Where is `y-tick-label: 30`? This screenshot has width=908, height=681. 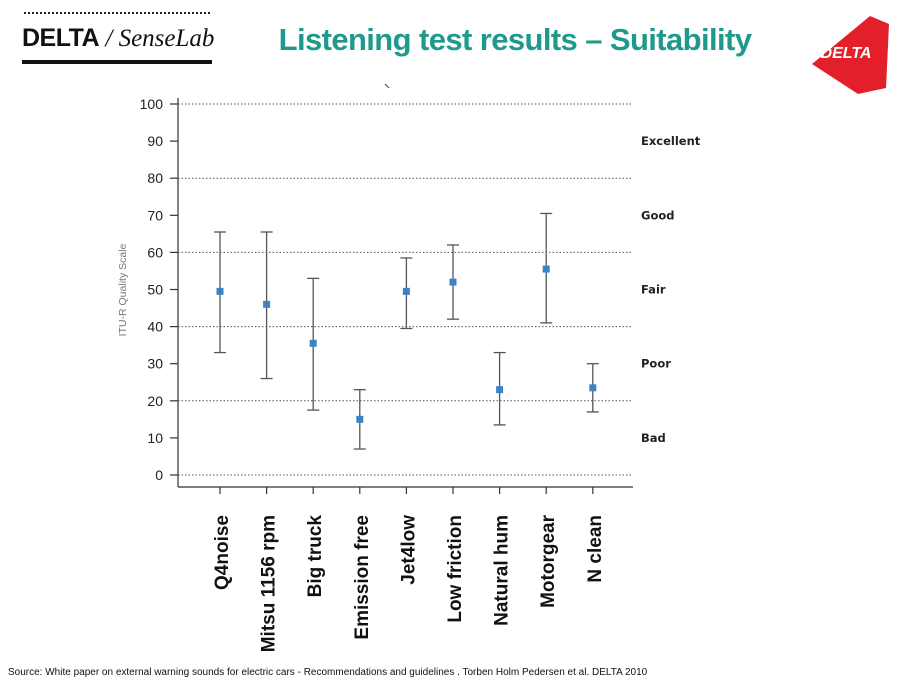 y-tick-label: 30 is located at coordinates (155, 364).